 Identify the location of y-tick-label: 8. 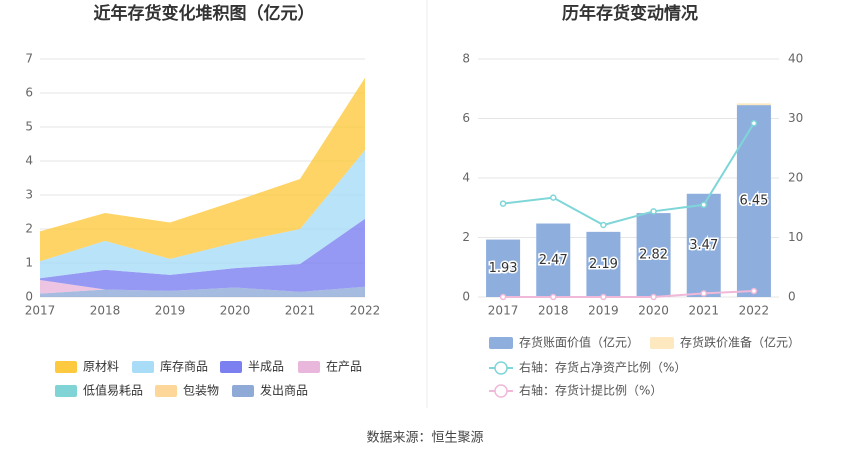
(466, 59).